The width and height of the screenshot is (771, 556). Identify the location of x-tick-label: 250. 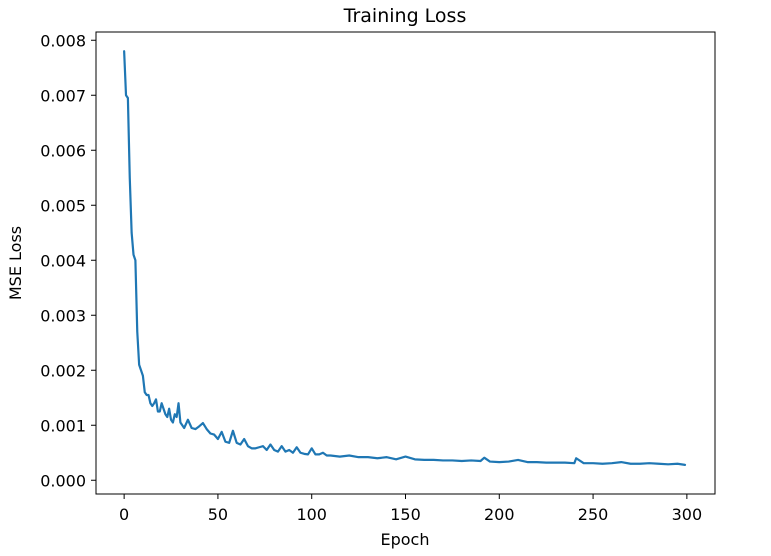
(593, 514).